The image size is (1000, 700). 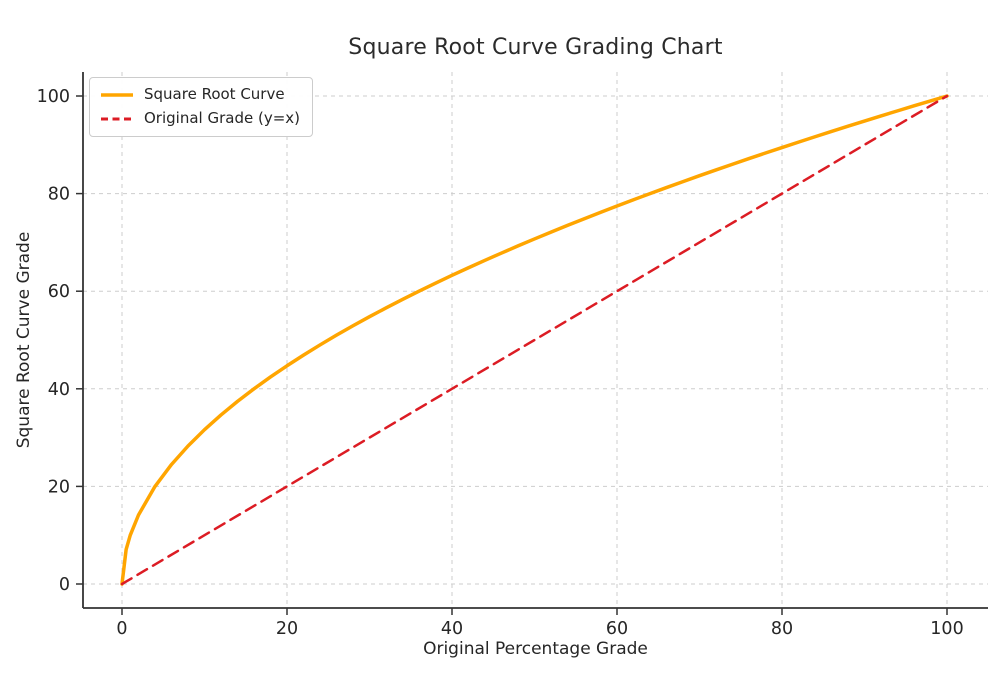 What do you see at coordinates (64, 585) in the screenshot?
I see `y-tick-label: 0` at bounding box center [64, 585].